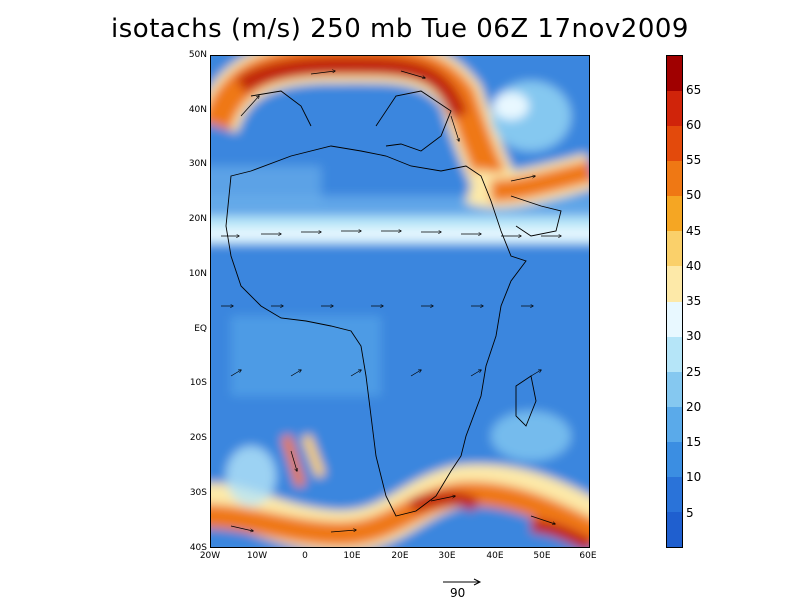  Describe the element at coordinates (694, 125) in the screenshot. I see `colorbar-label-60: 60` at that location.